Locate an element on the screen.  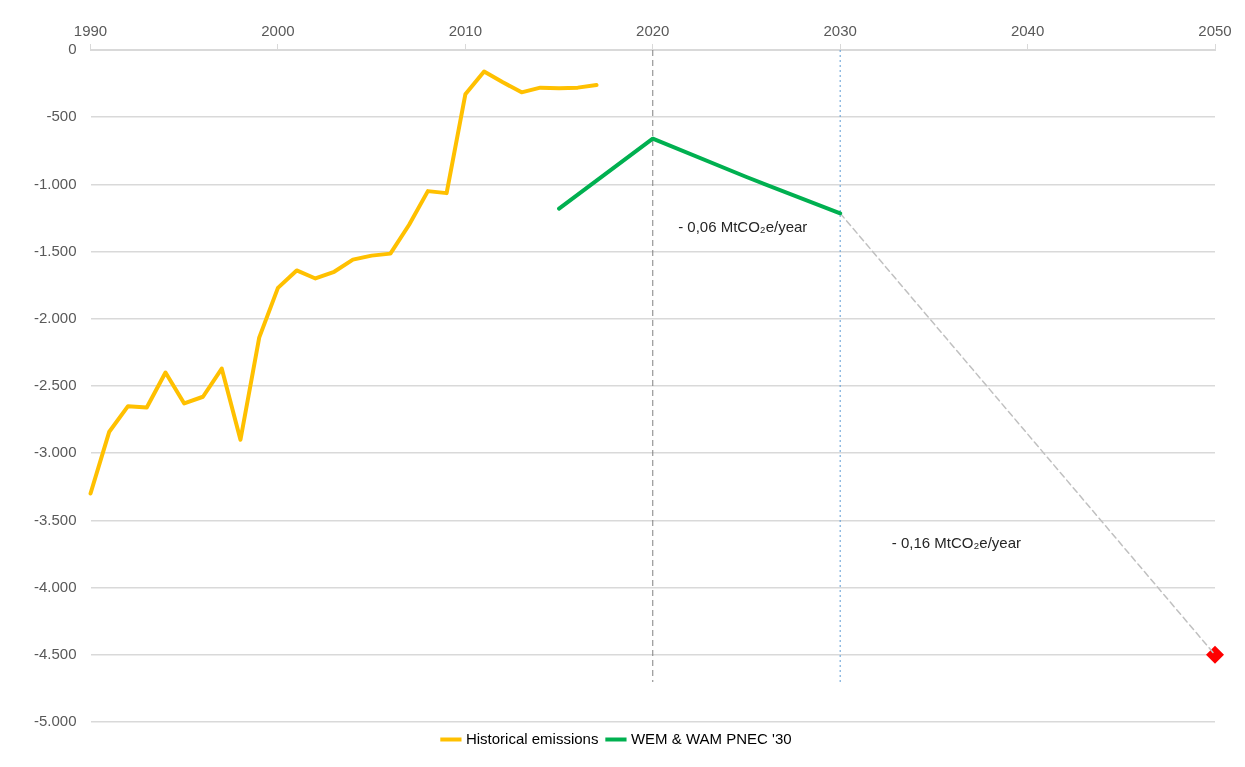
y-tick-label: -5.000 is located at coordinates (55, 721).